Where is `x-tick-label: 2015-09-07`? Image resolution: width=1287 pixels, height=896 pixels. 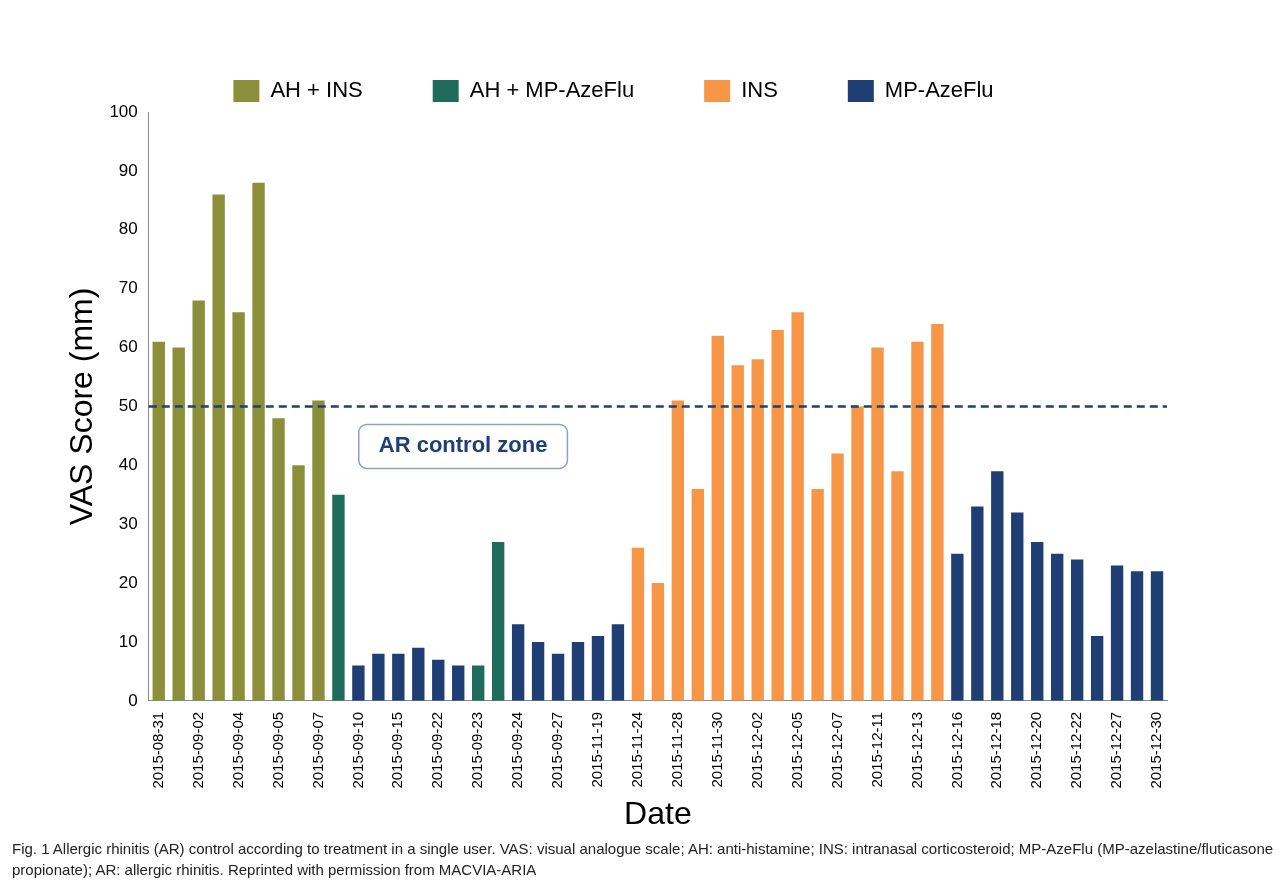 x-tick-label: 2015-09-07 is located at coordinates (317, 750).